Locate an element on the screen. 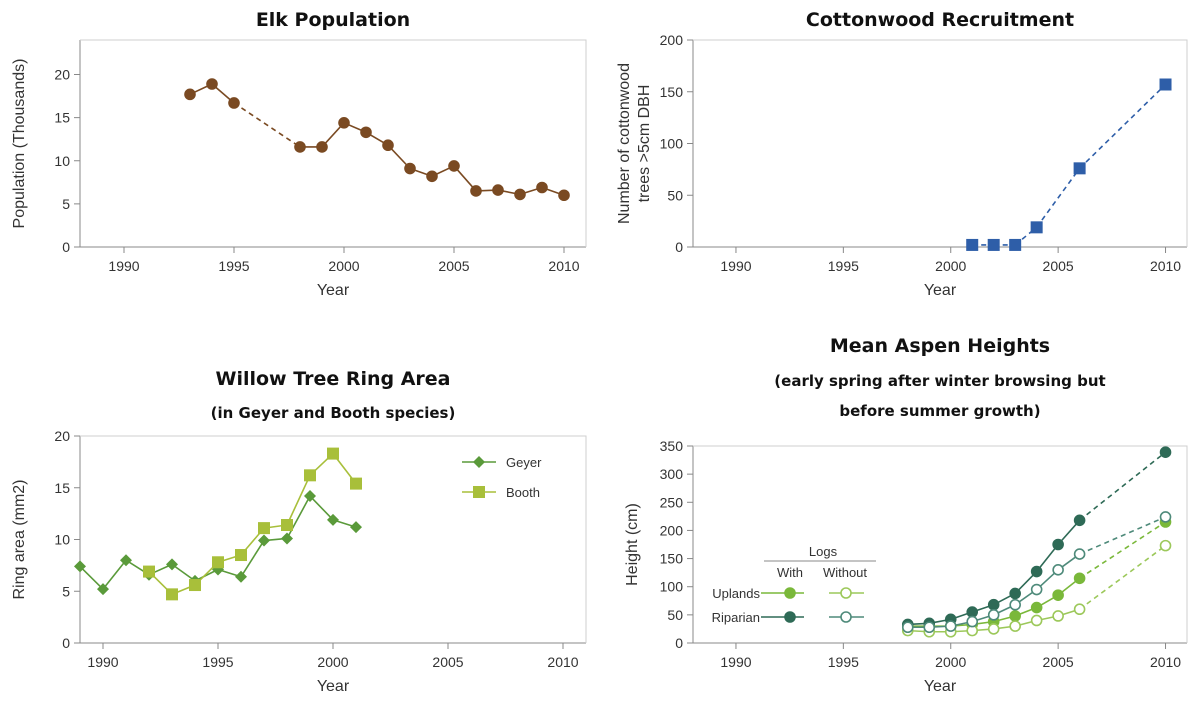 This screenshot has height=706, width=1195. y-tick-label: 300 is located at coordinates (672, 474).